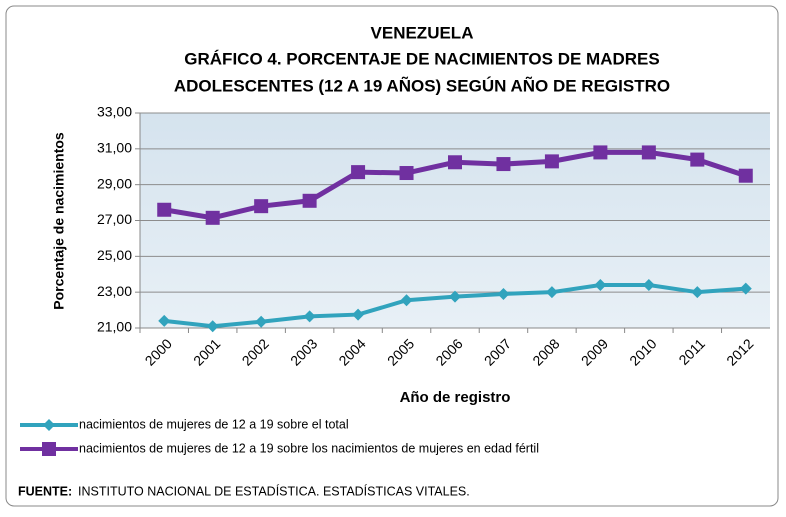 The height and width of the screenshot is (517, 786). Describe the element at coordinates (45, 491) in the screenshot. I see `source-label: FUENTE:` at that location.